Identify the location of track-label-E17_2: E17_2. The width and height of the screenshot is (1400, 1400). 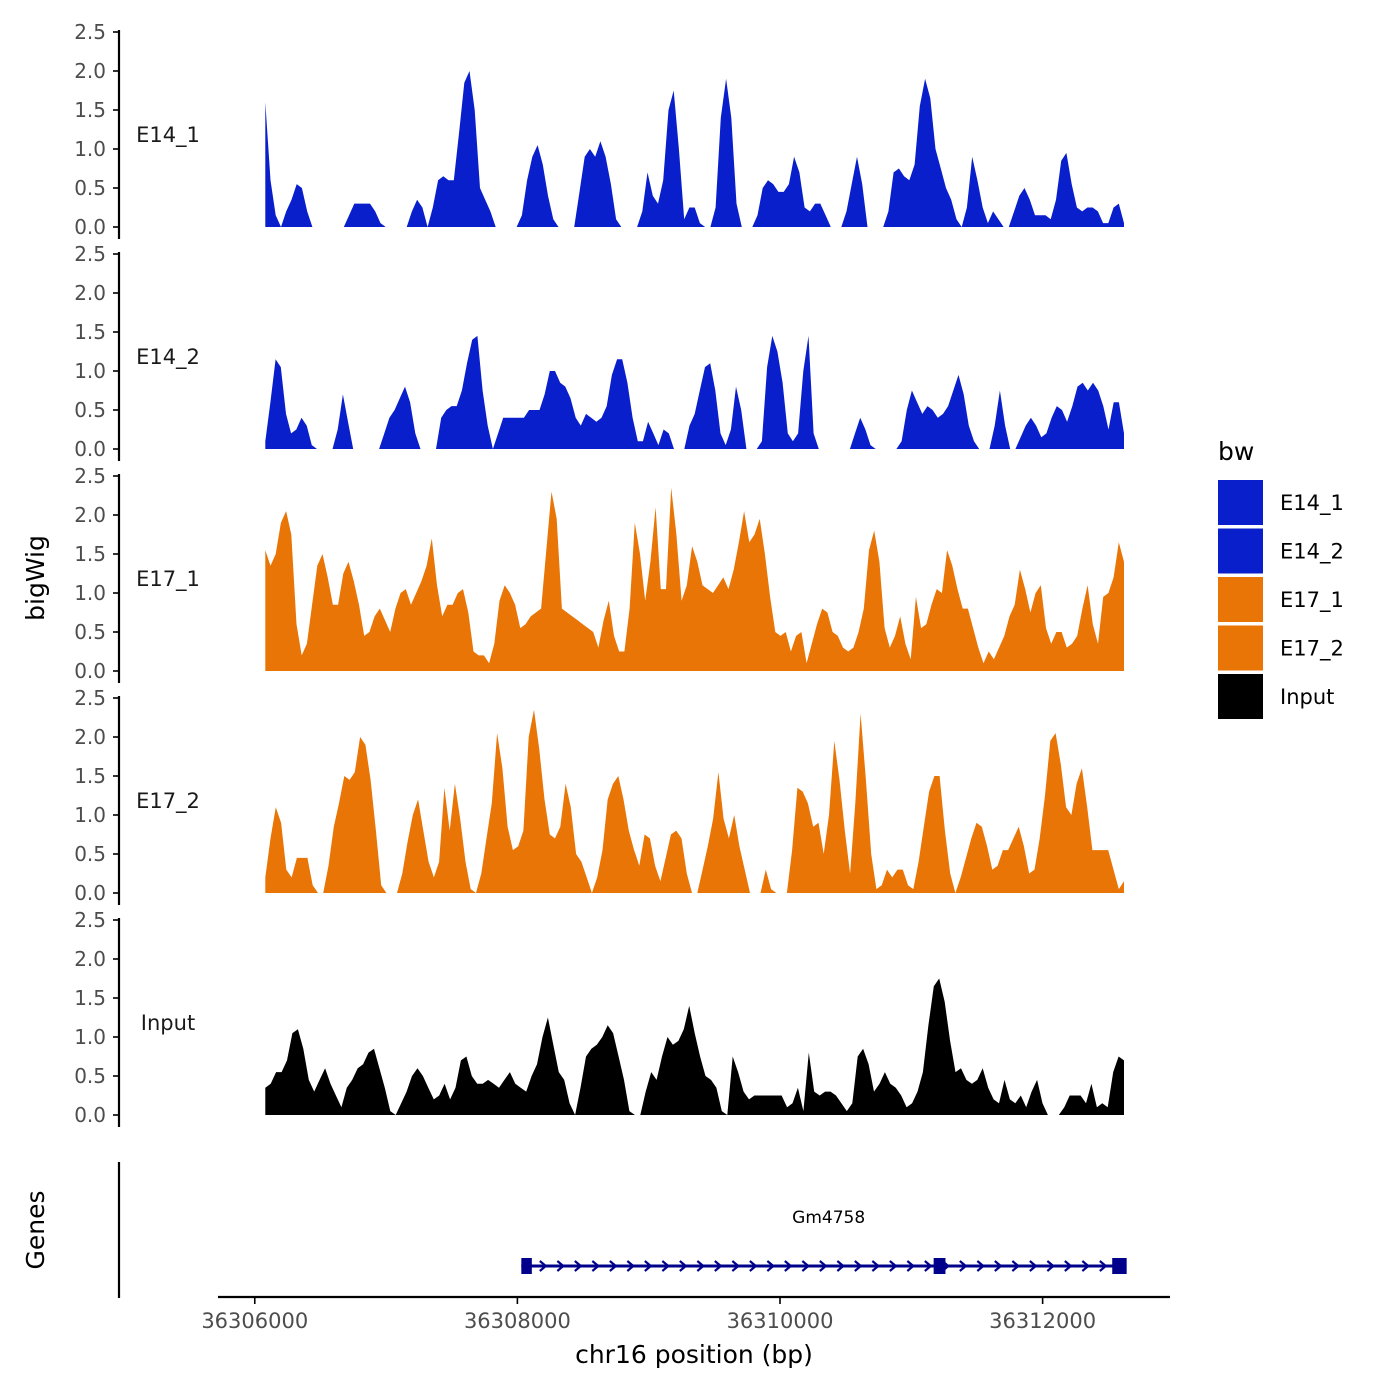
(168, 801).